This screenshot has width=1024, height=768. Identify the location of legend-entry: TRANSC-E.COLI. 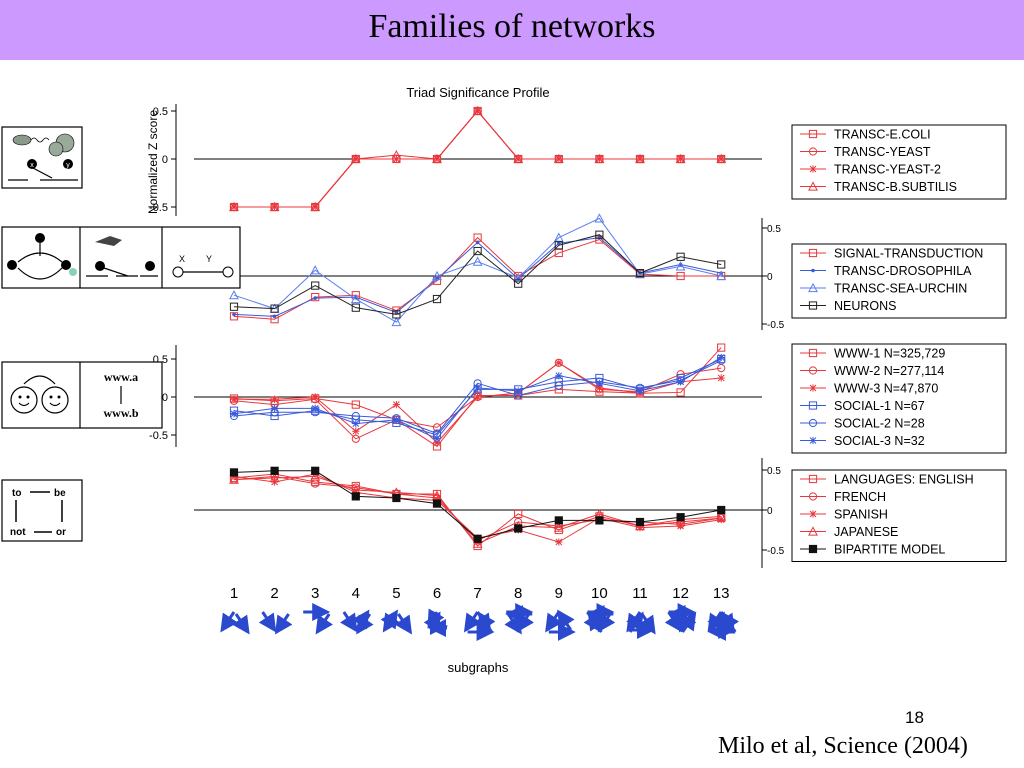
(865, 135).